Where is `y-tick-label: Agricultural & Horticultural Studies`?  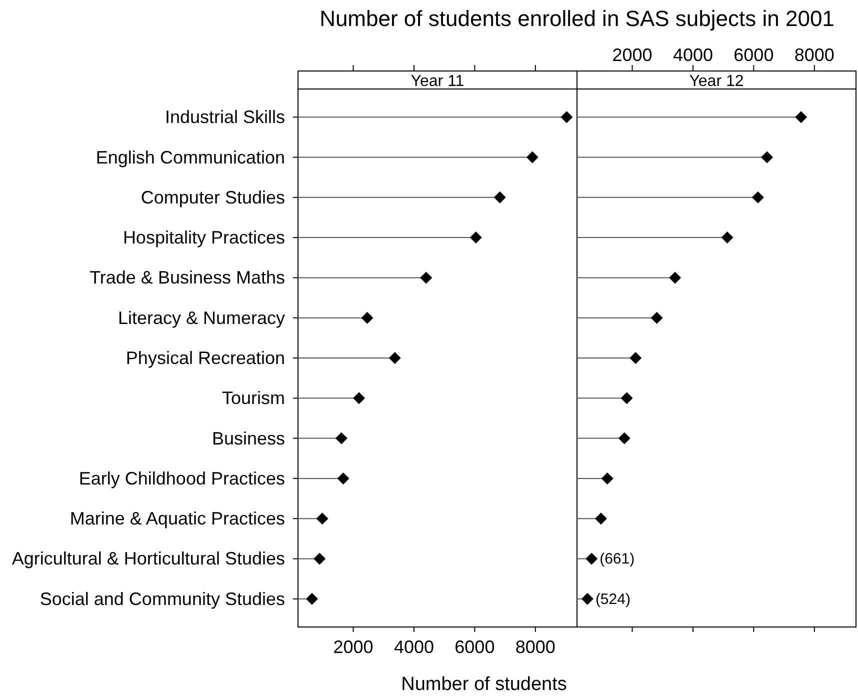
y-tick-label: Agricultural & Horticultural Studies is located at coordinates (148, 558).